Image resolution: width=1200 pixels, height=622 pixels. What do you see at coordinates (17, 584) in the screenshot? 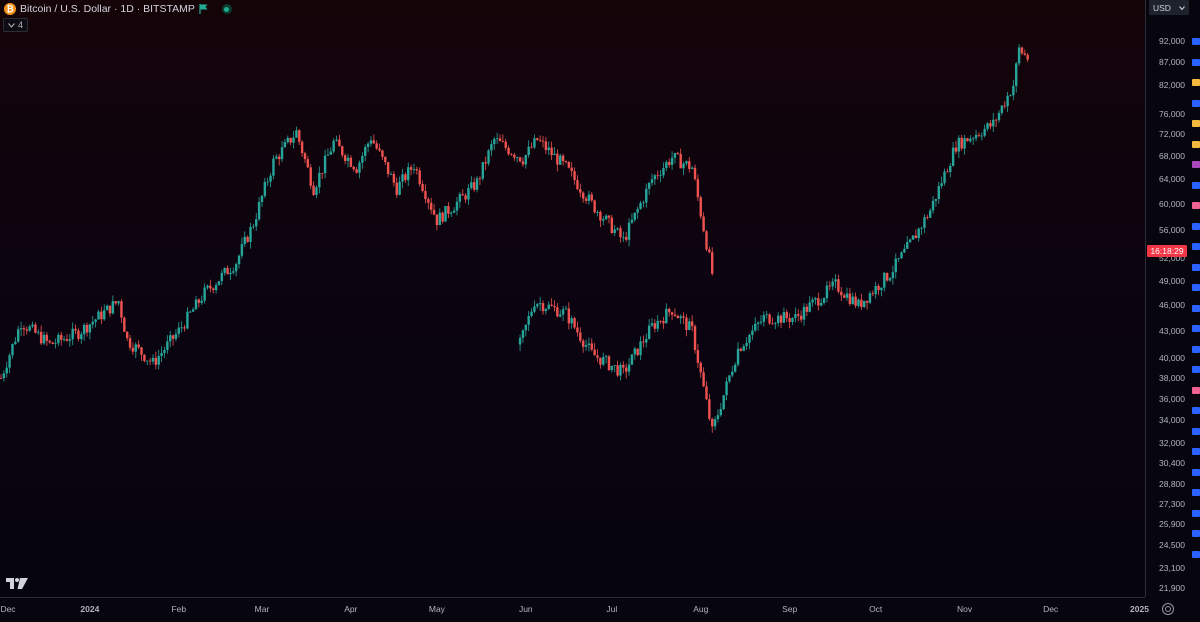
I see `tradingview-logo-icon` at bounding box center [17, 584].